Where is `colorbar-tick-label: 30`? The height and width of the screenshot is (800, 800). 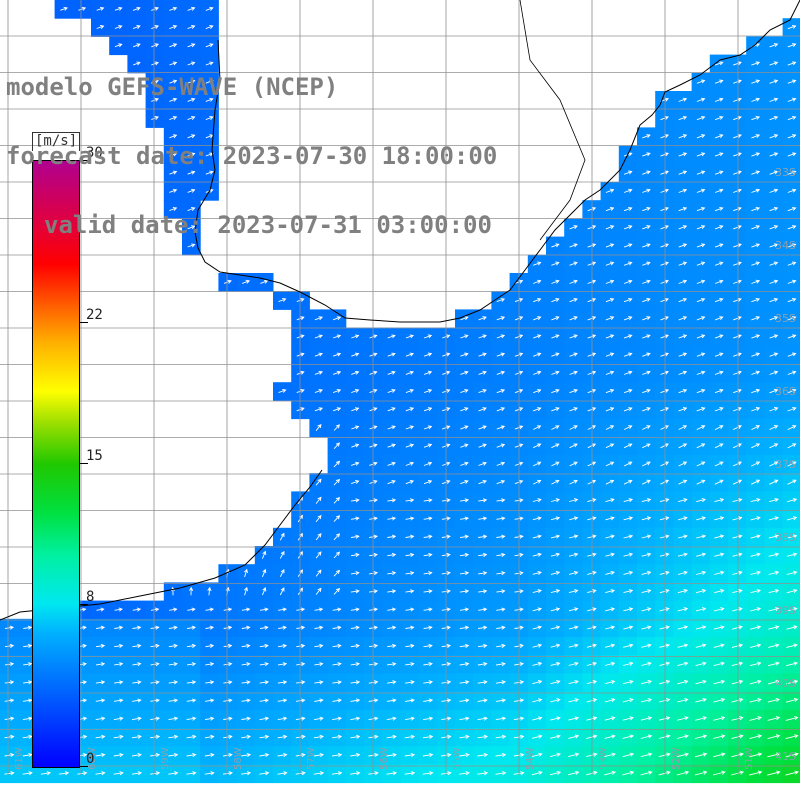
colorbar-tick-label: 30 is located at coordinates (94, 153).